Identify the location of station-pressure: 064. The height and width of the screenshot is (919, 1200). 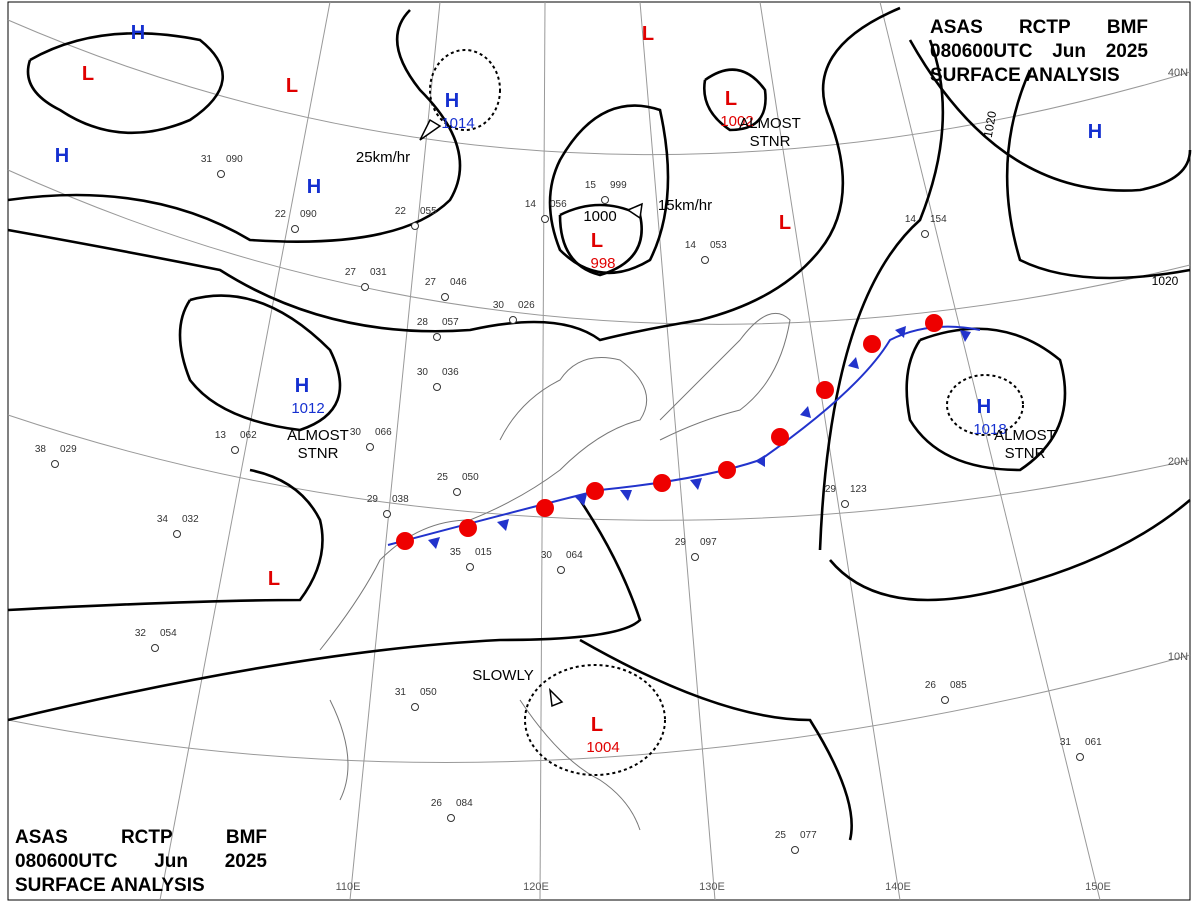
(574, 555).